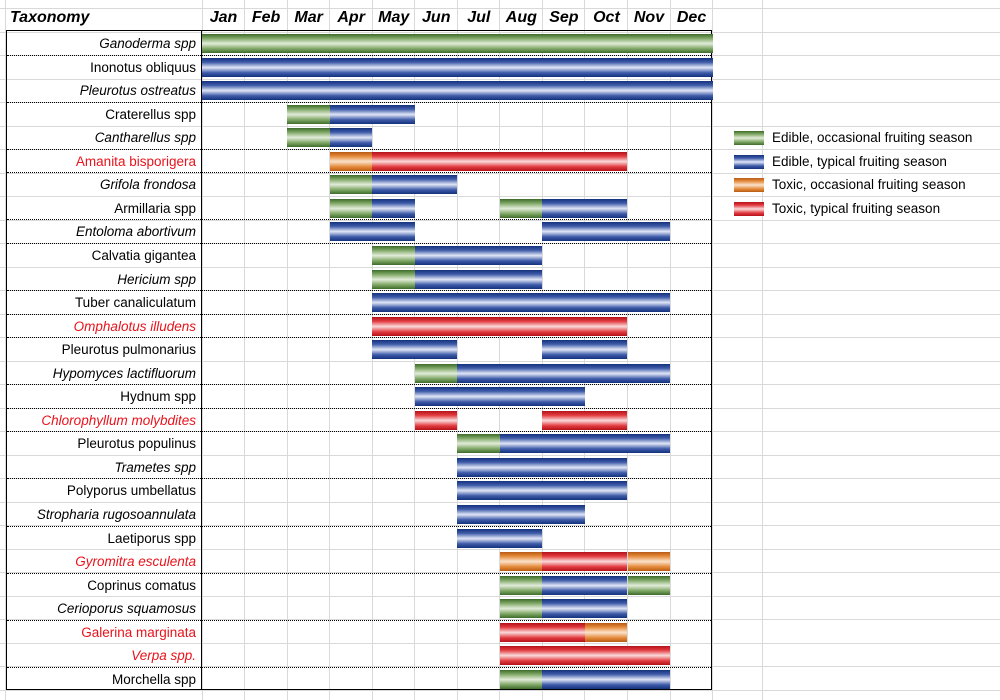 The width and height of the screenshot is (1000, 700). I want to click on legend-label: Edible, typical fruiting season, so click(859, 161).